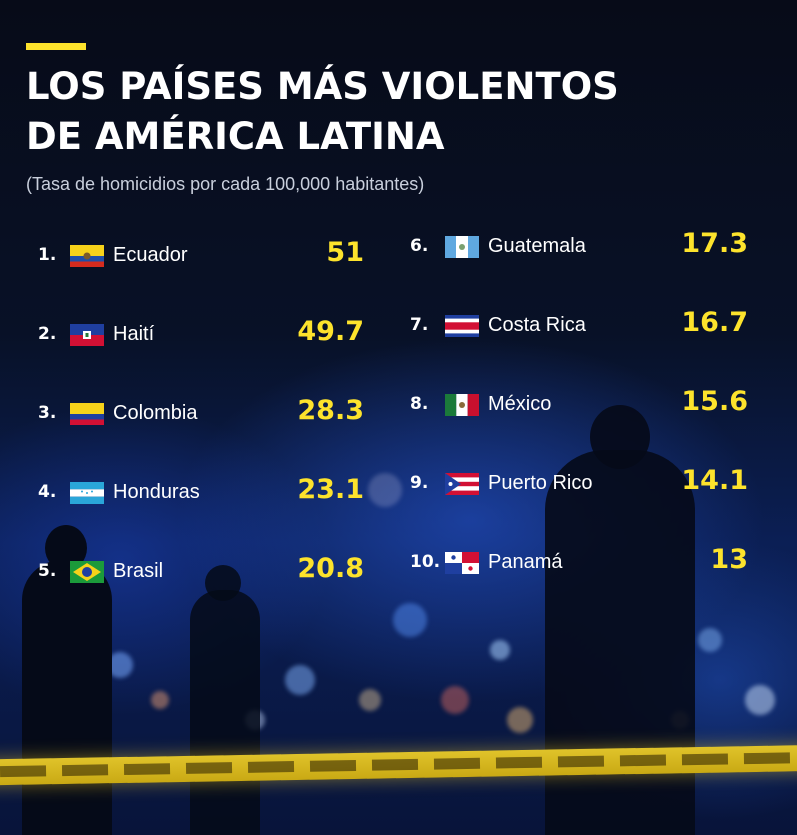 This screenshot has height=835, width=797. Describe the element at coordinates (150, 255) in the screenshot. I see `country-name: Ecuador` at that location.